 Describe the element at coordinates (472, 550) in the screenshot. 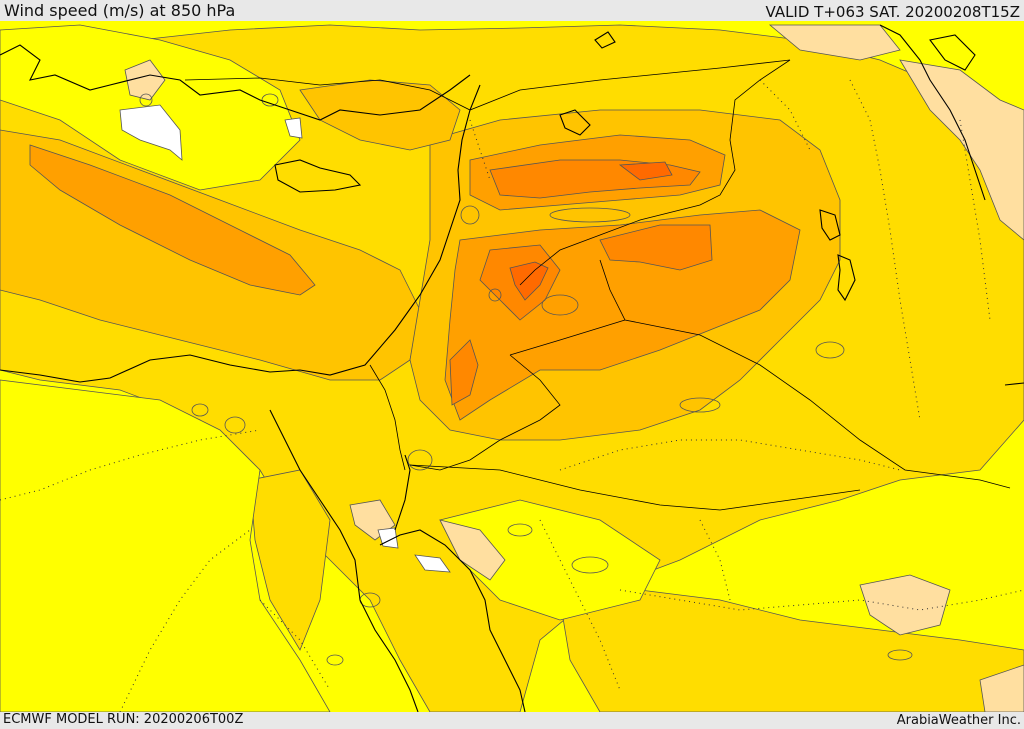

I see `calm-patch-red-sea` at that location.